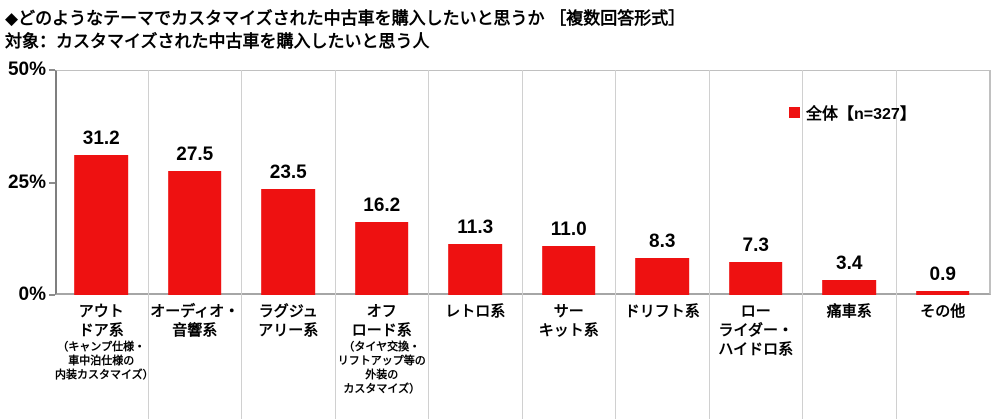 The image size is (1000, 419). What do you see at coordinates (568, 311) in the screenshot?
I see `category-label-line: サー` at bounding box center [568, 311].